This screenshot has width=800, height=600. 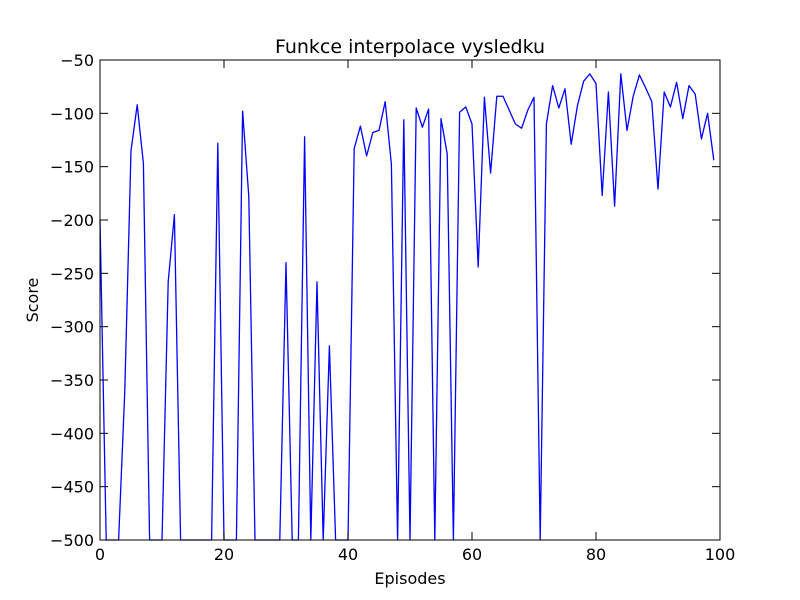 I want to click on y-tick-label: −450, so click(x=72, y=487).